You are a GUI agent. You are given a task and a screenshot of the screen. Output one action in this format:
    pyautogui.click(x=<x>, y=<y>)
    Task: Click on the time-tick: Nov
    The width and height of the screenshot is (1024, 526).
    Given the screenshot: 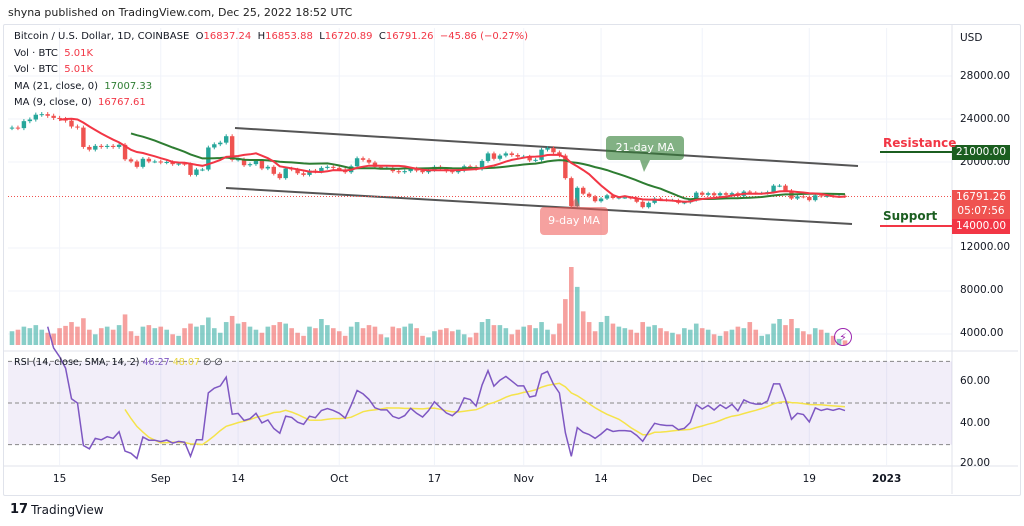 What is the action you would take?
    pyautogui.click(x=523, y=479)
    